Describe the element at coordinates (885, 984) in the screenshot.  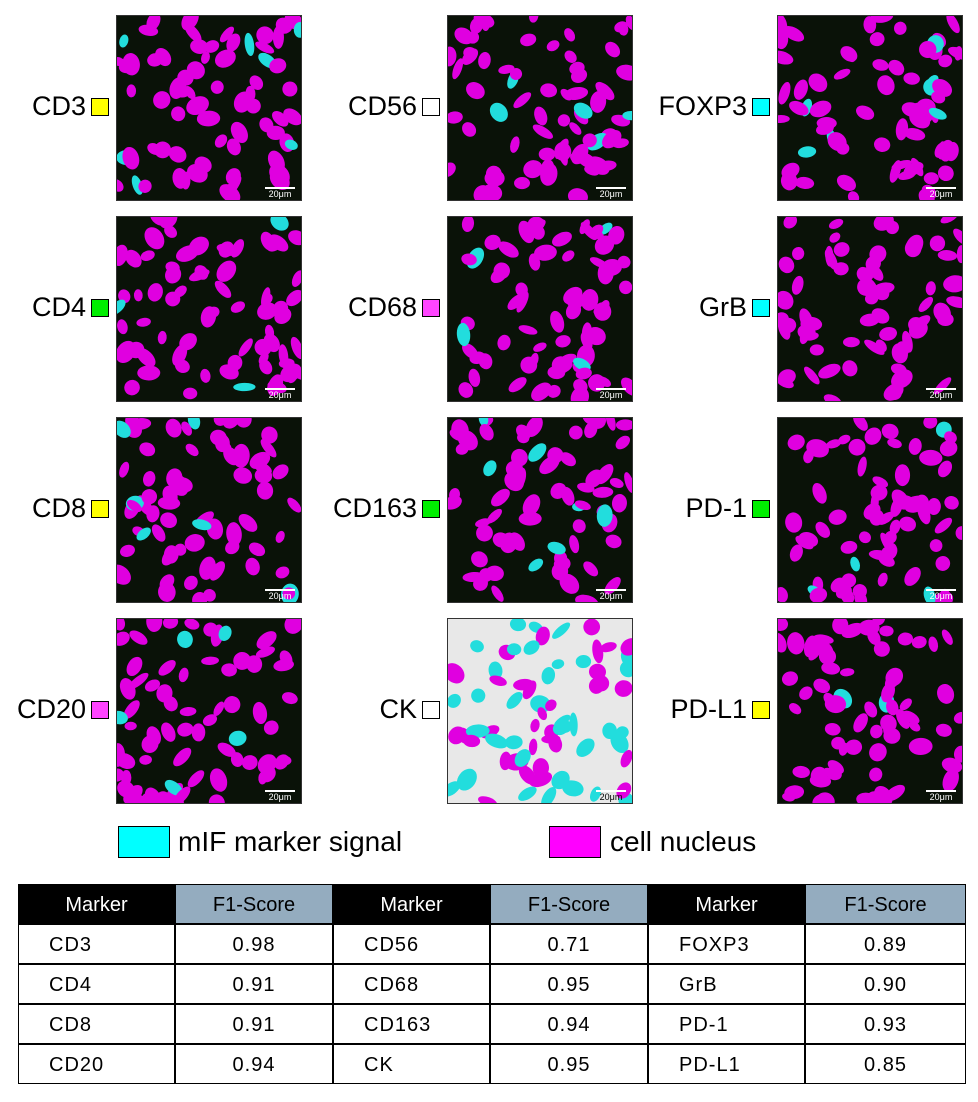
I see `score-cell: 0.90` at that location.